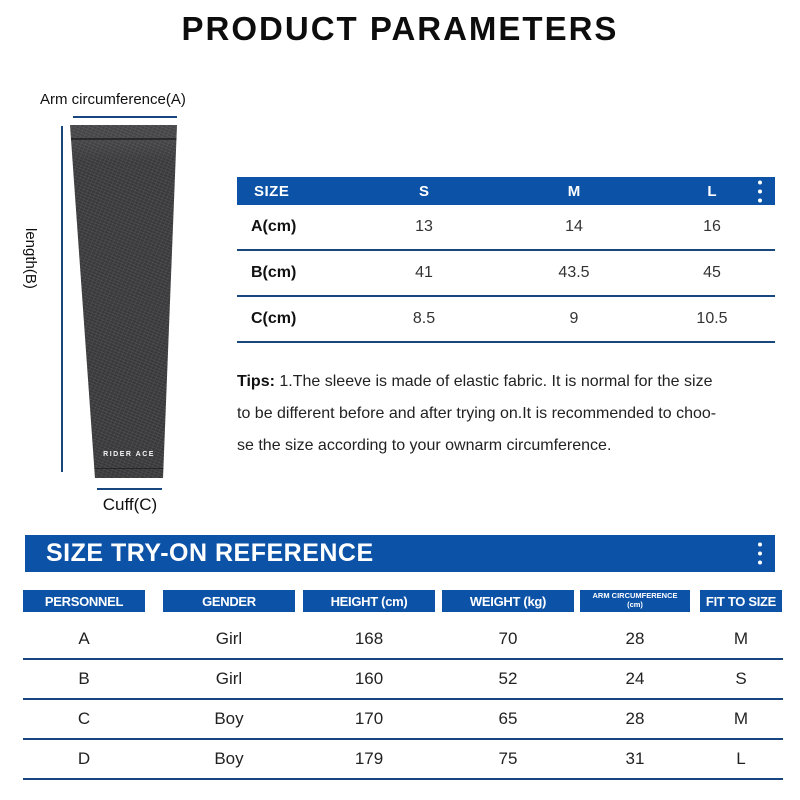 Image resolution: width=800 pixels, height=800 pixels. Describe the element at coordinates (130, 504) in the screenshot. I see `cuff-label: Cuff(C)` at that location.